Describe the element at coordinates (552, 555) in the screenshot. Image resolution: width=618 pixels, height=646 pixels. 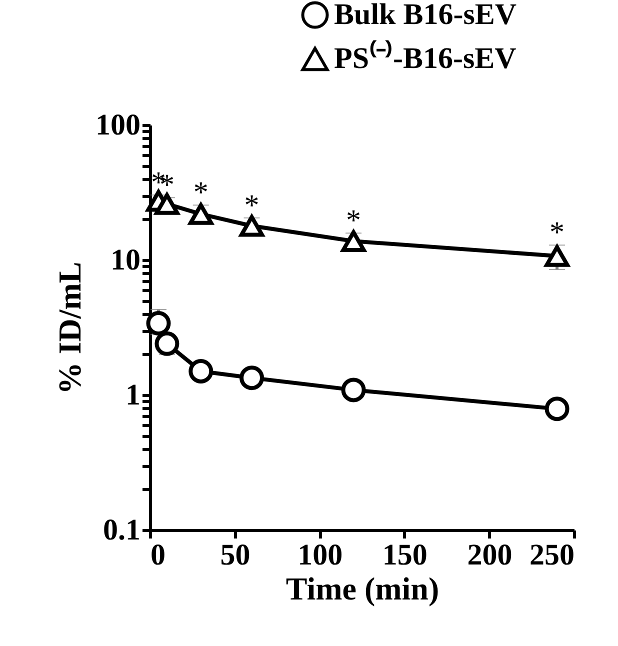
I see `x-tick-label: 250` at that location.